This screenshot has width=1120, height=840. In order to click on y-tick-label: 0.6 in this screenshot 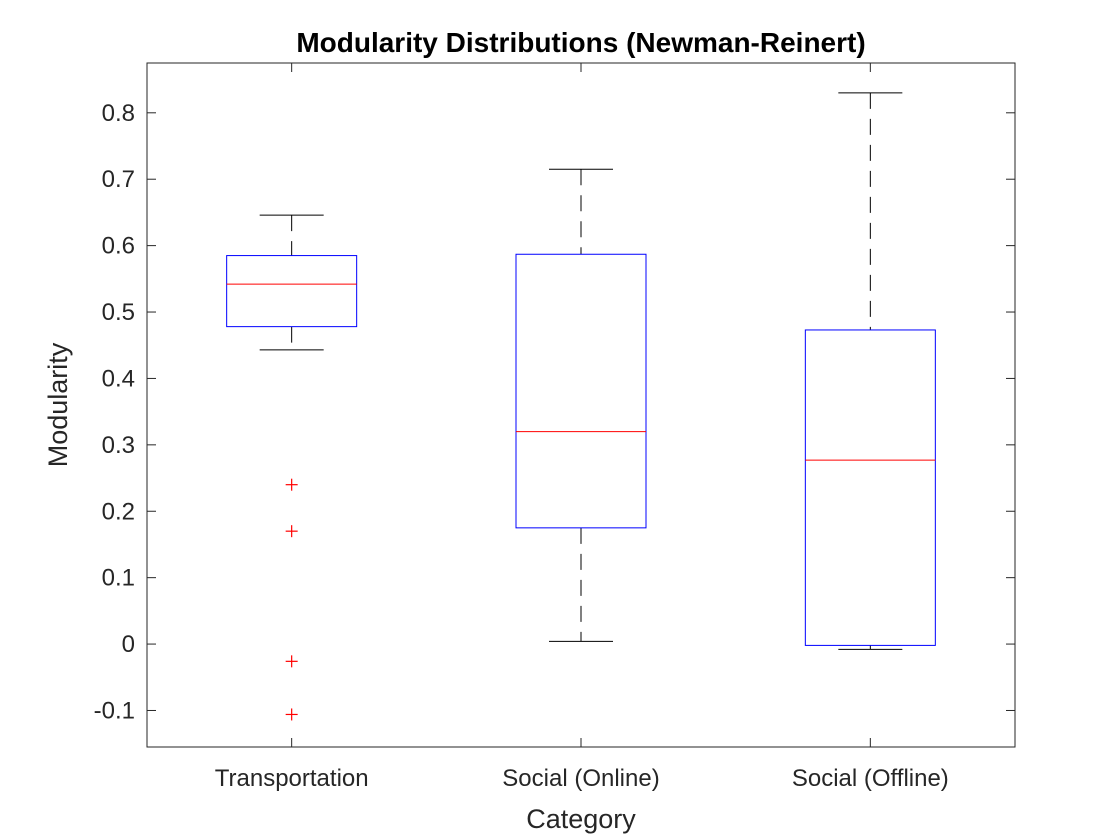, I will do `click(118, 246)`.